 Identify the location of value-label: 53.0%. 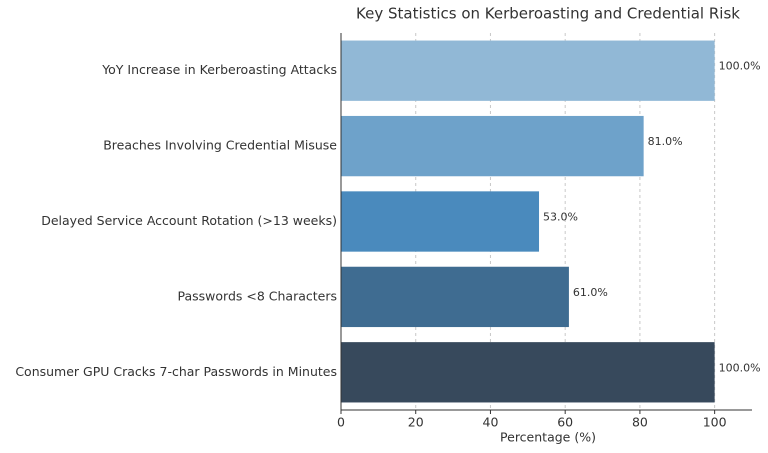
(560, 217).